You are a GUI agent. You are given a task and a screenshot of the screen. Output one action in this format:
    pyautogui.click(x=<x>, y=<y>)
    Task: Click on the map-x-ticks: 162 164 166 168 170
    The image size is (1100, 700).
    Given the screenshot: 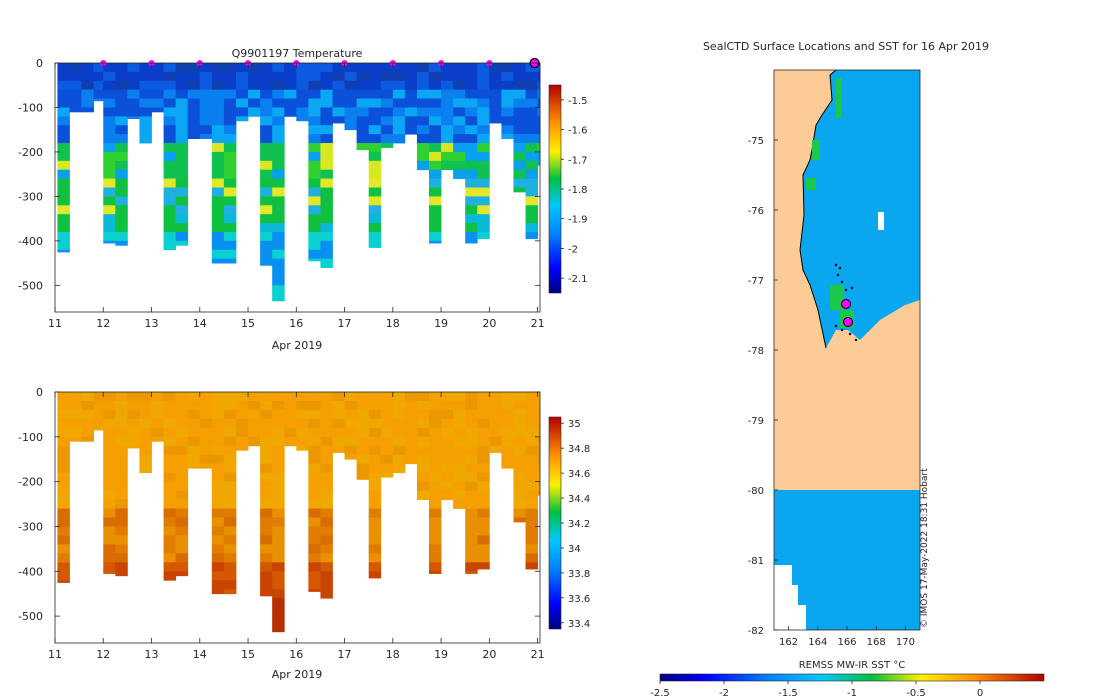 What is the action you would take?
    pyautogui.click(x=847, y=637)
    